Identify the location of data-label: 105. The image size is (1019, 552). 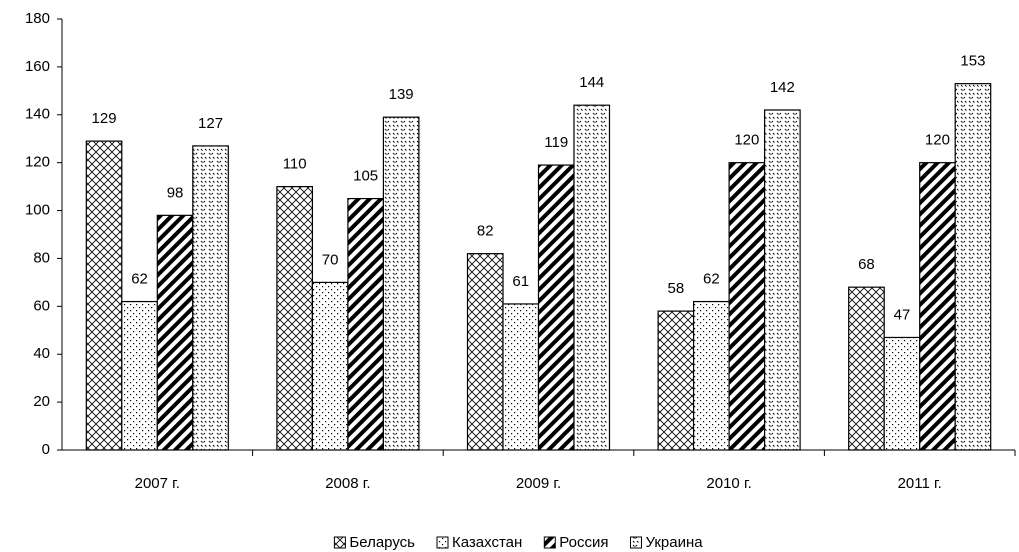
(365, 176).